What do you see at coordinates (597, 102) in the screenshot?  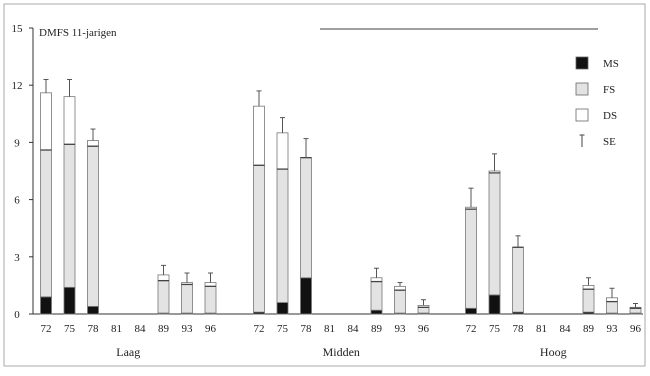 I see `legend: MS FS DS SE` at bounding box center [597, 102].